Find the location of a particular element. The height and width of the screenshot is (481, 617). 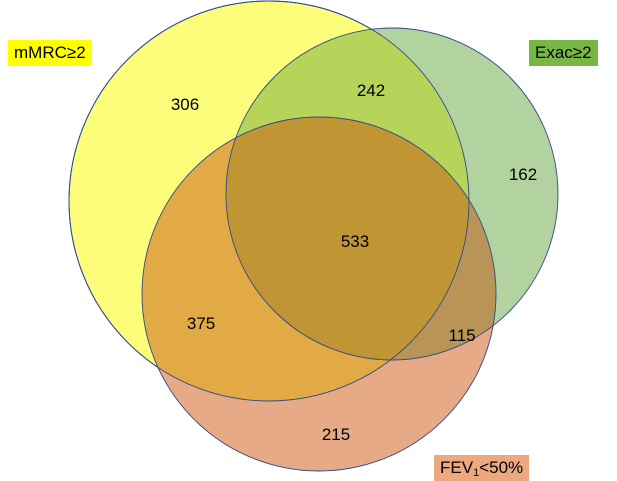

count-all-three: 533 is located at coordinates (355, 241).